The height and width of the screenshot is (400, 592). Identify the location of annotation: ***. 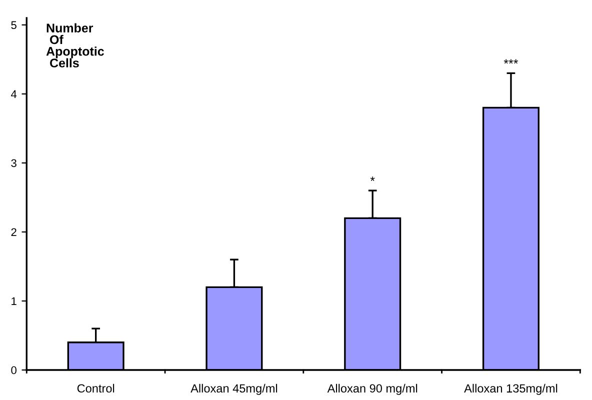
(511, 61).